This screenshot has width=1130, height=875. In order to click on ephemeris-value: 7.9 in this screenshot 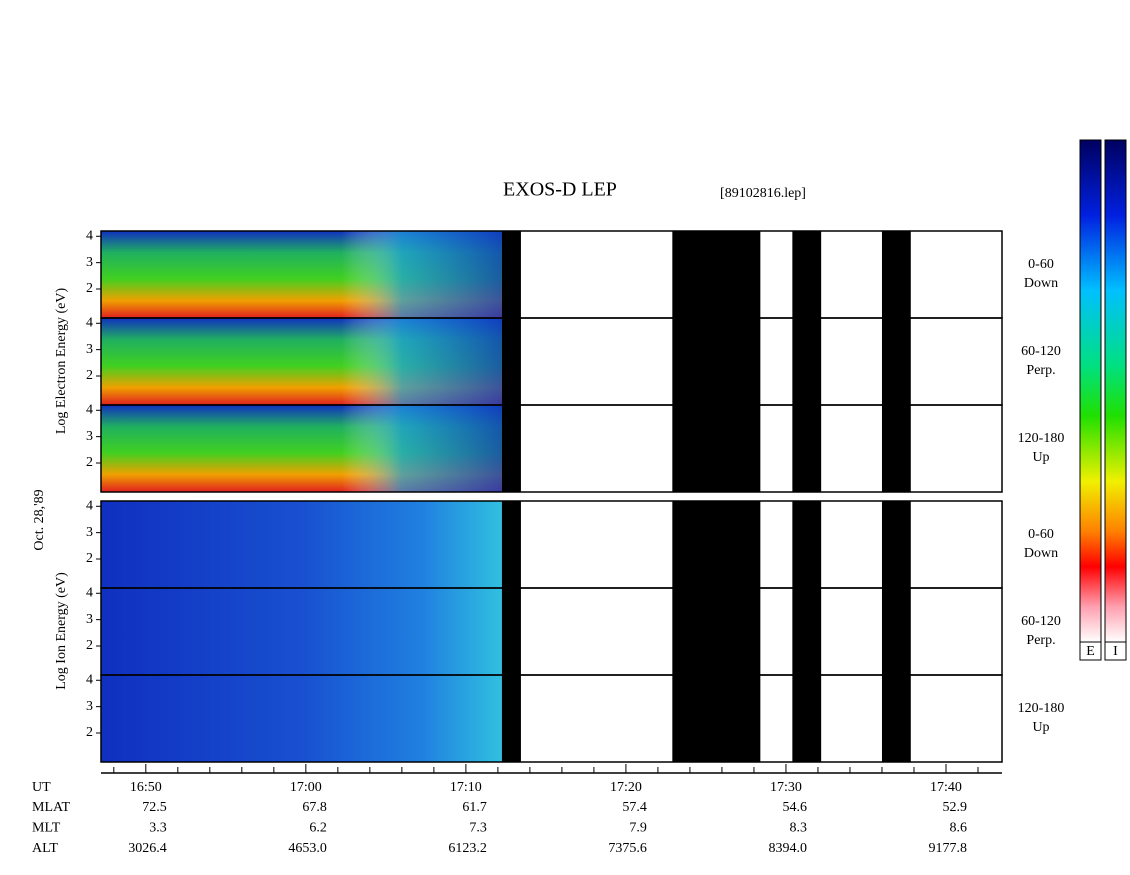, I will do `click(638, 828)`.